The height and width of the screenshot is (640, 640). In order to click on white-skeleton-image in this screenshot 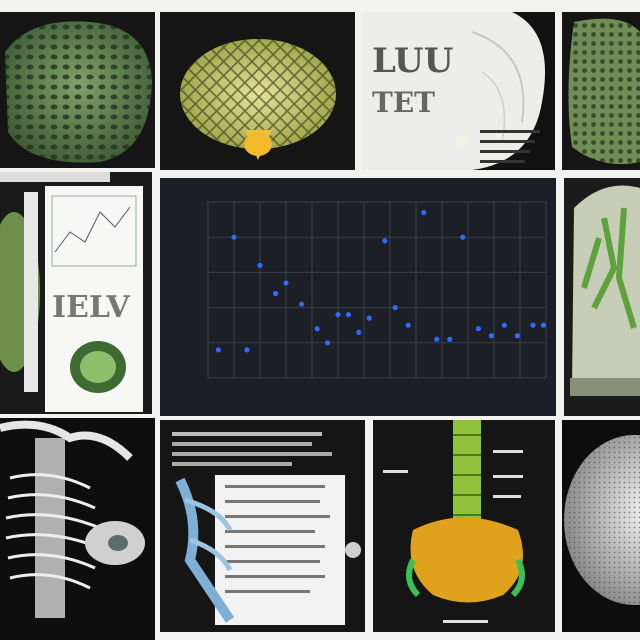, I will do `click(72, 519)`.